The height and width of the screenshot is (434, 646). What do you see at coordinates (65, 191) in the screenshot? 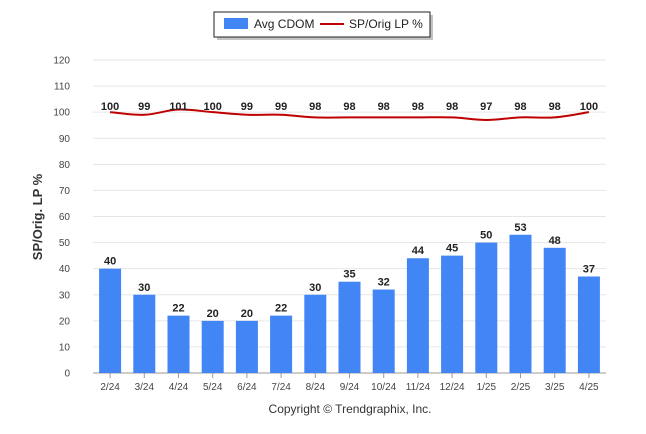
I see `y-tick-label: 70` at bounding box center [65, 191].